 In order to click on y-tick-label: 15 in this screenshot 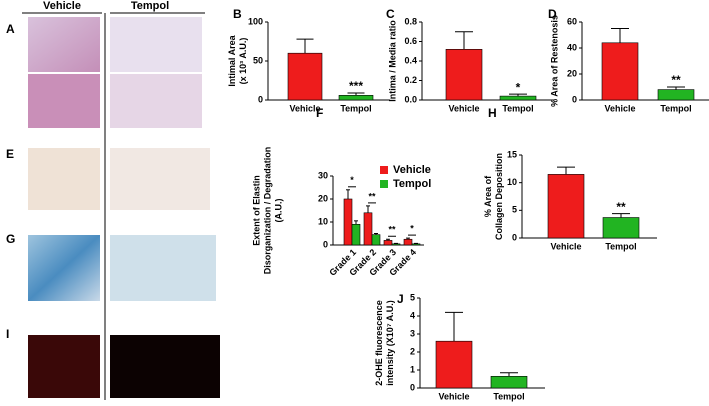, I will do `click(512, 154)`.